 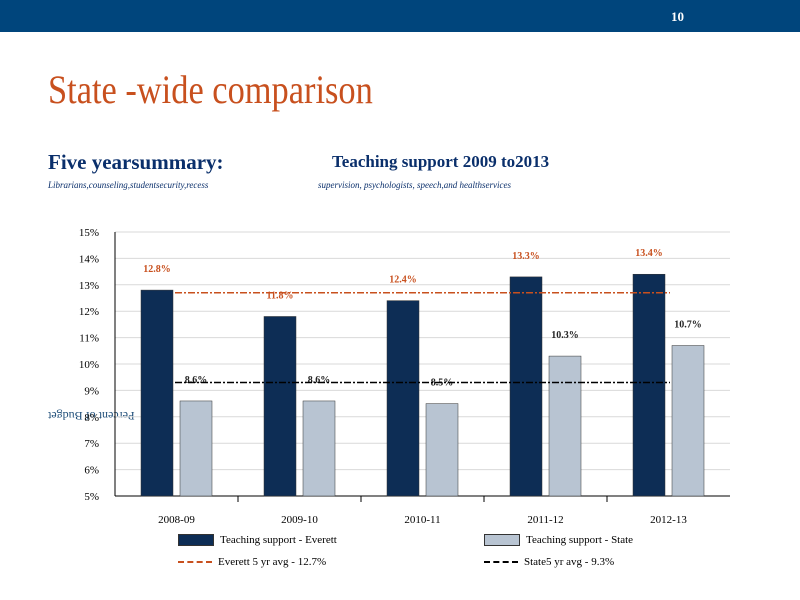 I want to click on x-tick-label: 2011-12, so click(x=545, y=520).